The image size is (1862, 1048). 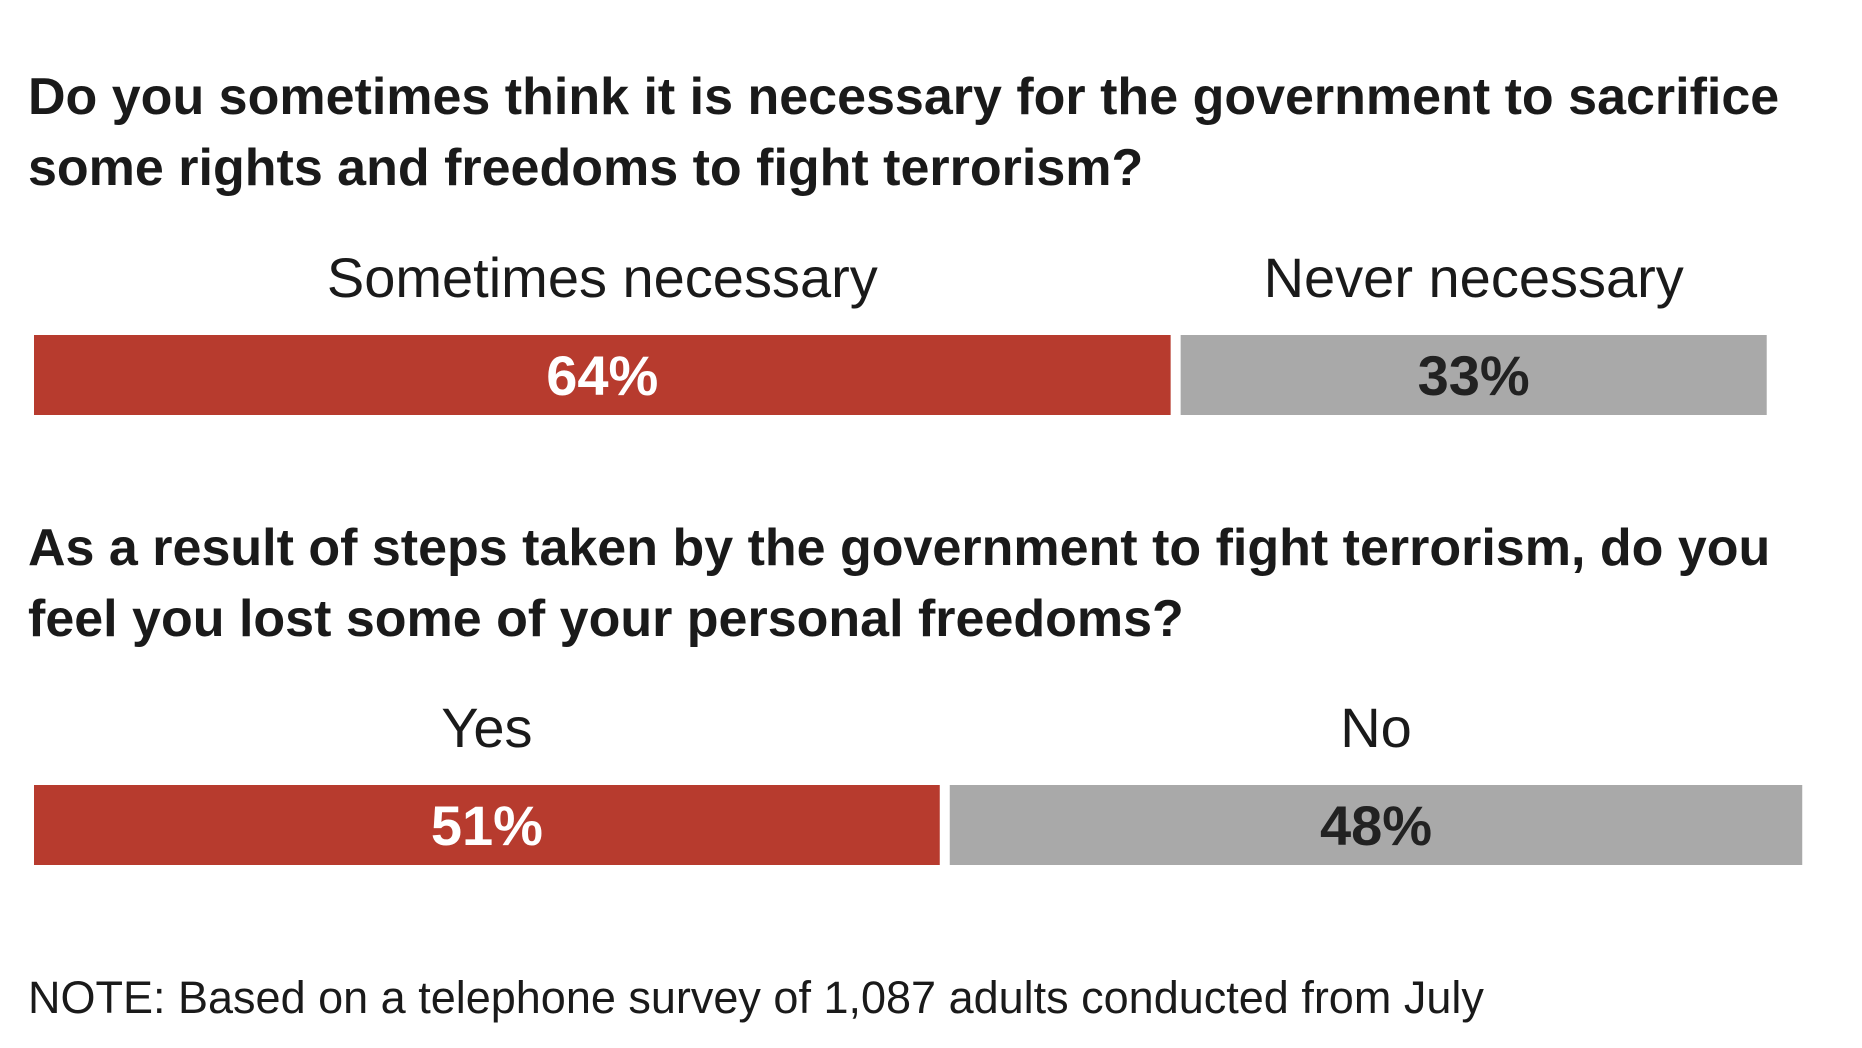 I want to click on category-label-2-2: No, so click(x=1376, y=727).